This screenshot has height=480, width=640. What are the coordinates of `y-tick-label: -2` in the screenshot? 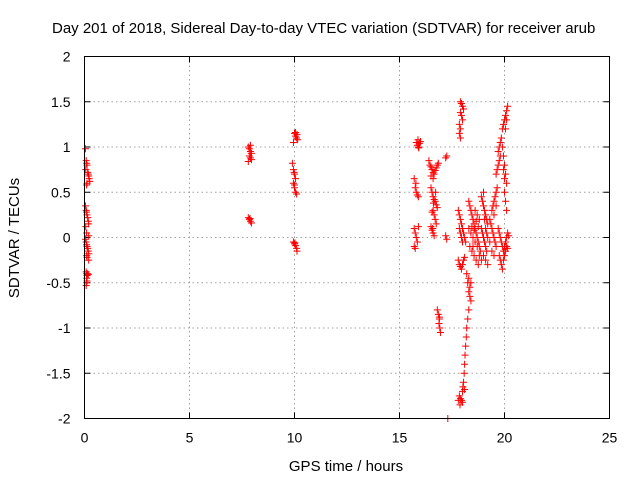 It's located at (64, 419).